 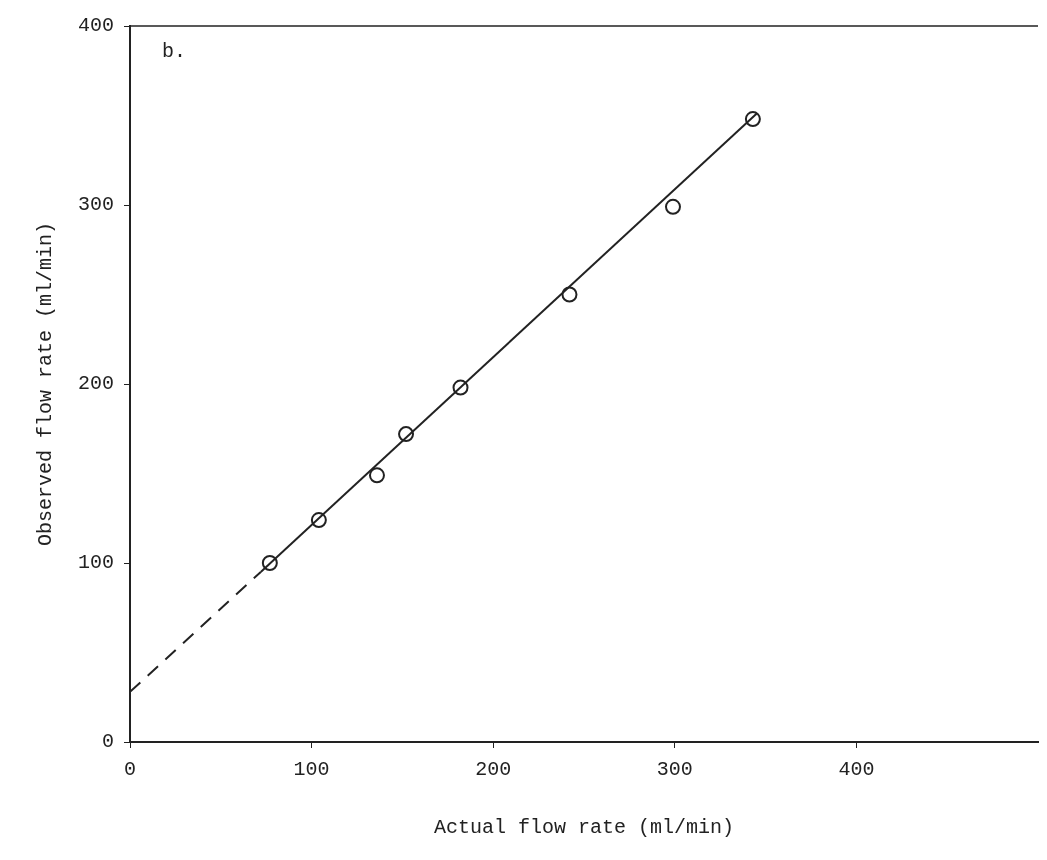 What do you see at coordinates (96, 563) in the screenshot?
I see `y-tick-label: 100` at bounding box center [96, 563].